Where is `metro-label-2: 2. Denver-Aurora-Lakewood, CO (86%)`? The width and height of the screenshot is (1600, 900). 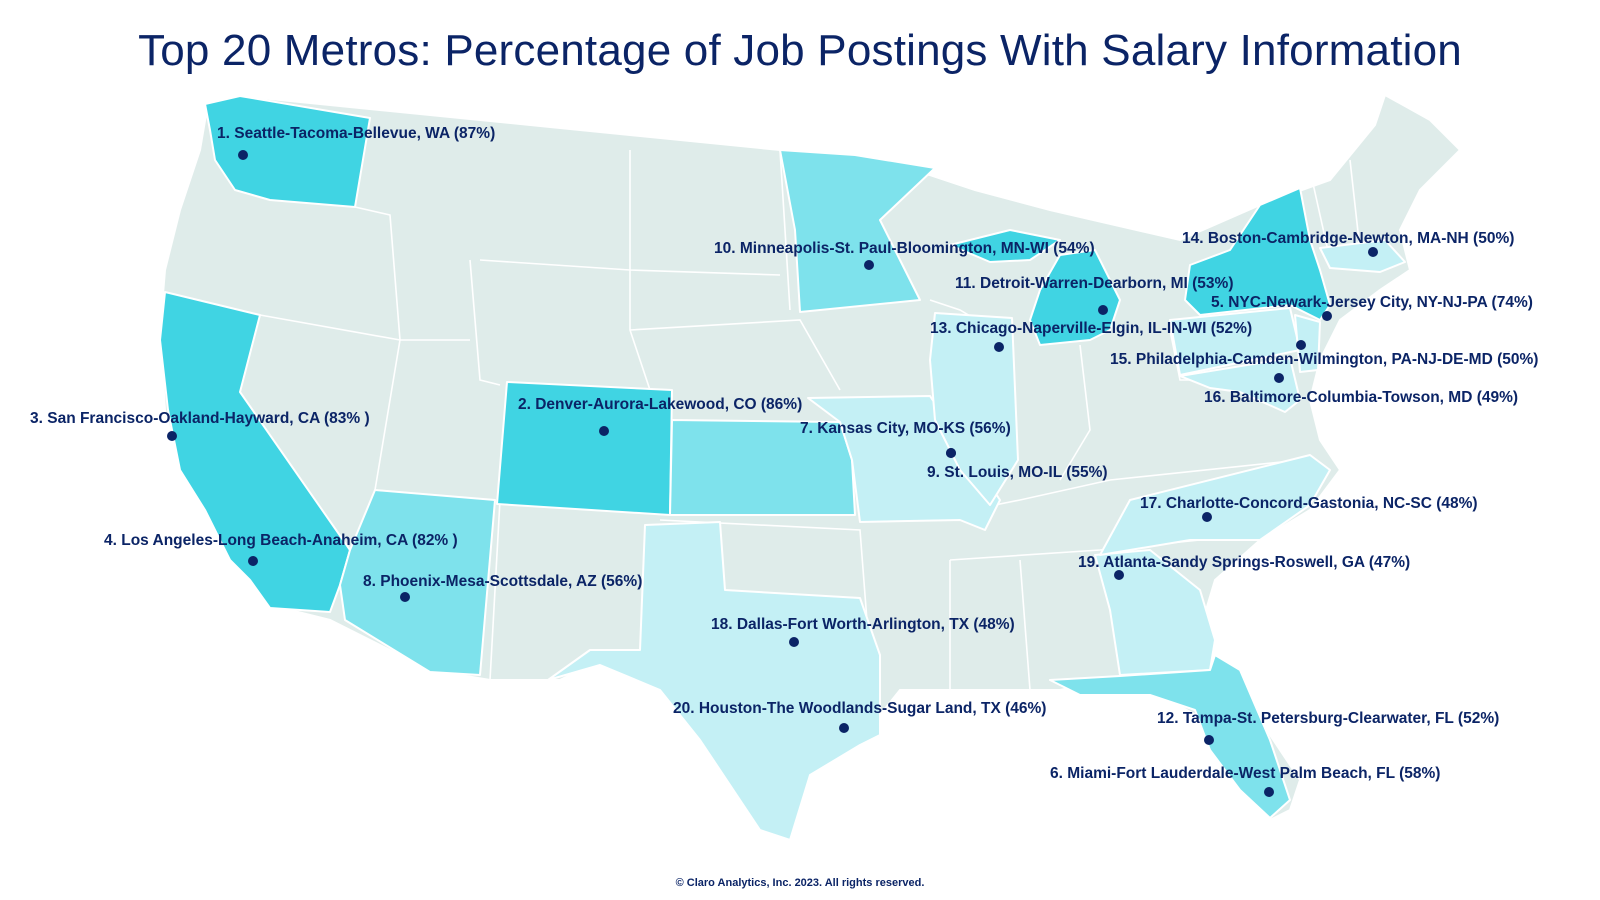 metro-label-2: 2. Denver-Aurora-Lakewood, CO (86%) is located at coordinates (660, 404).